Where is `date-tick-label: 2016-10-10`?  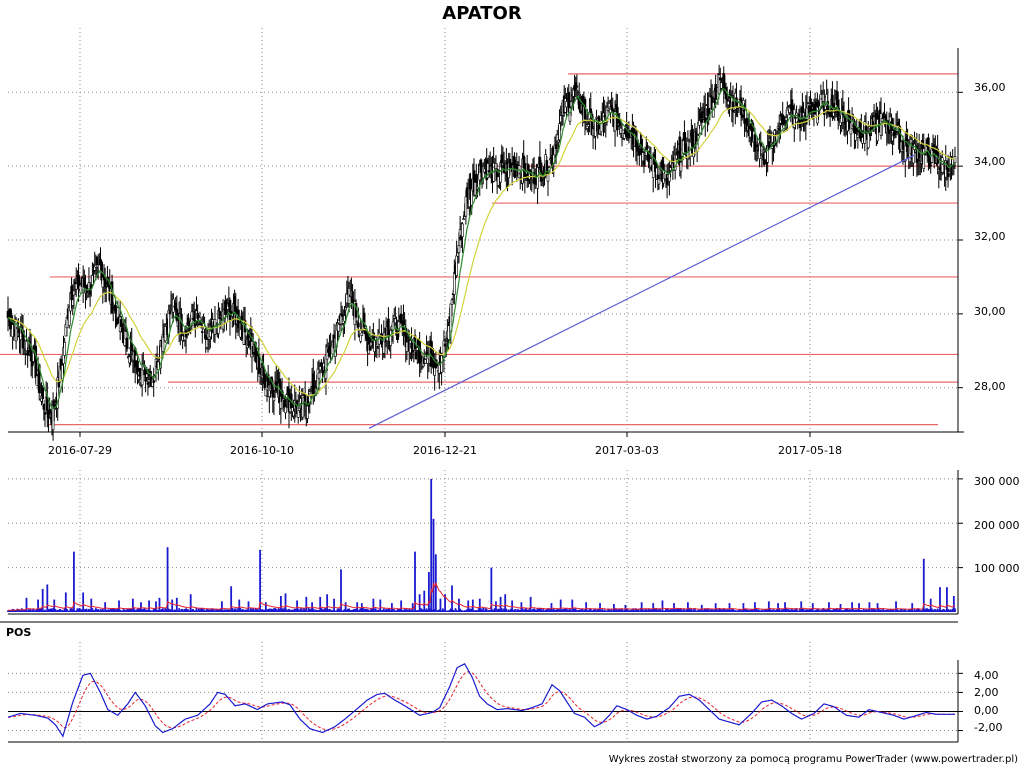
date-tick-label: 2016-10-10 is located at coordinates (262, 450).